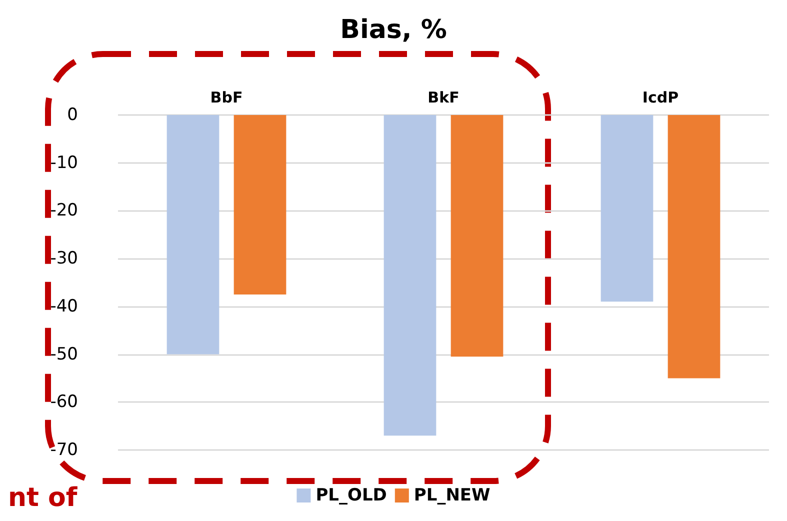  Describe the element at coordinates (226, 97) in the screenshot. I see `x-tick-label: BbF` at that location.